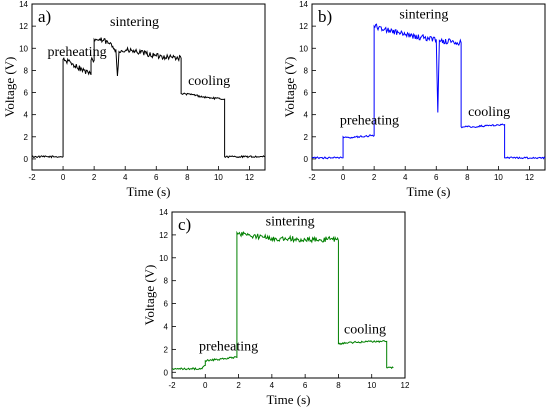 Image resolution: width=550 pixels, height=410 pixels. Describe the element at coordinates (184, 224) in the screenshot. I see `panel-label-c: c)` at that location.